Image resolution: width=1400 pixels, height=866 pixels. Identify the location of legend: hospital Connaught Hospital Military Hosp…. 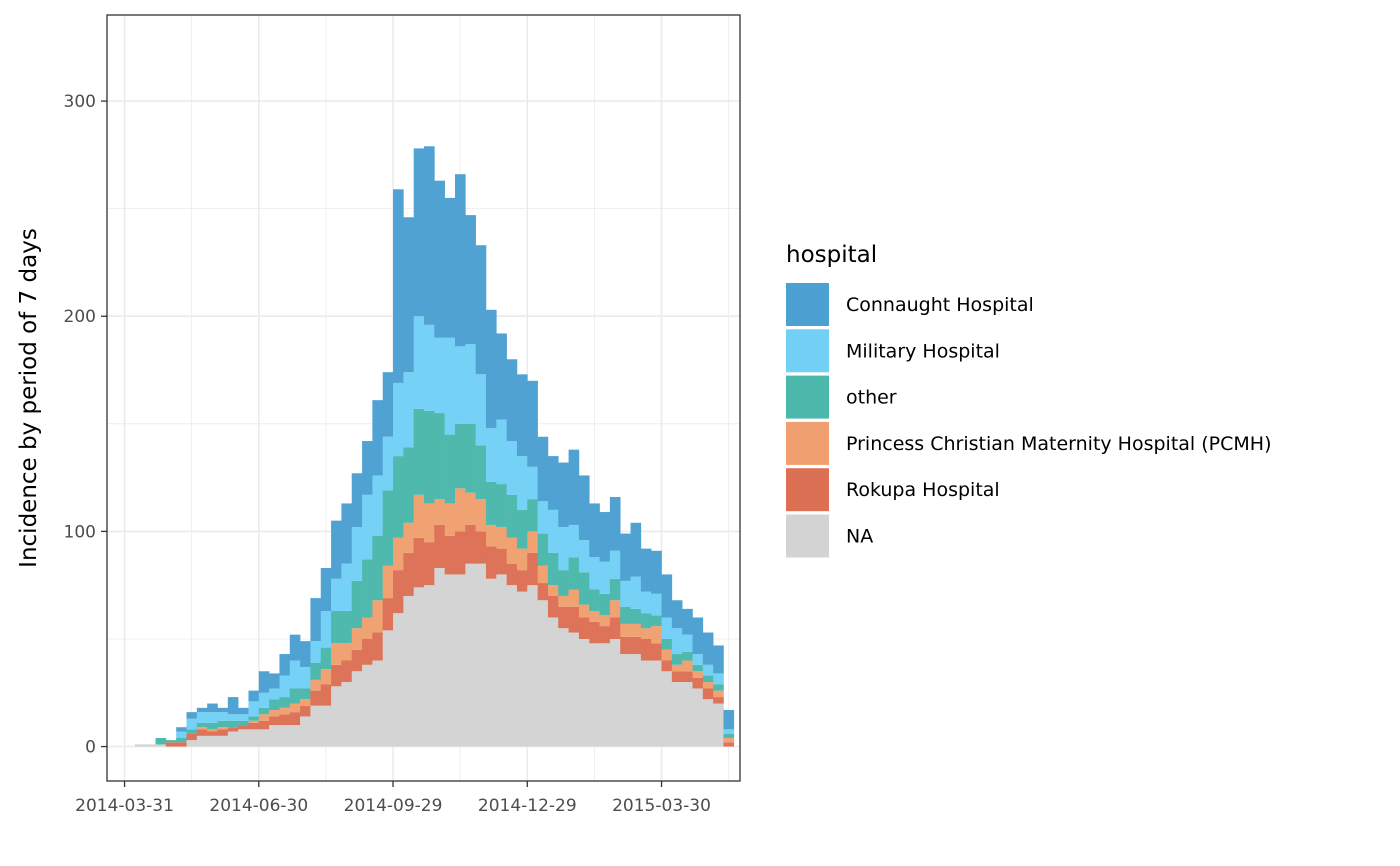
(1028, 400).